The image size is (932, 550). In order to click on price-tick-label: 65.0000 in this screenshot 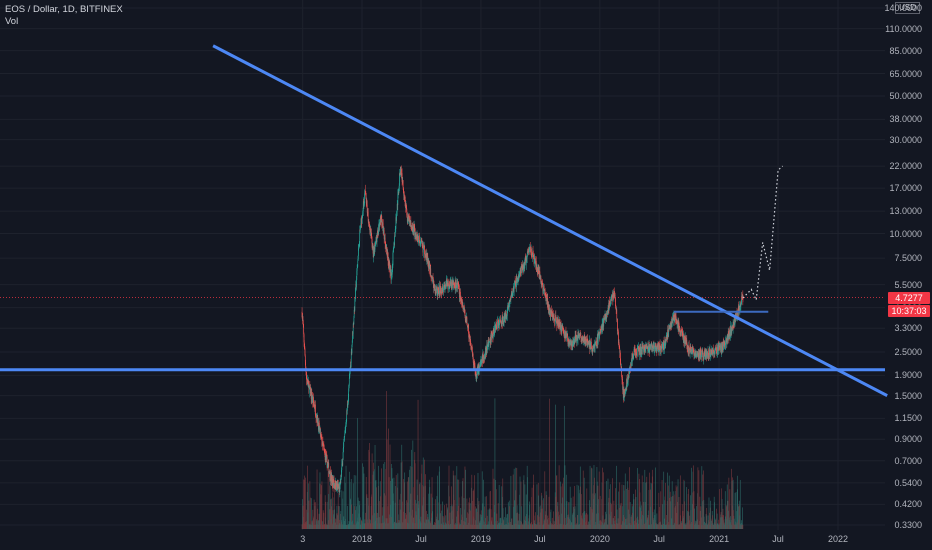, I will do `click(905, 73)`.